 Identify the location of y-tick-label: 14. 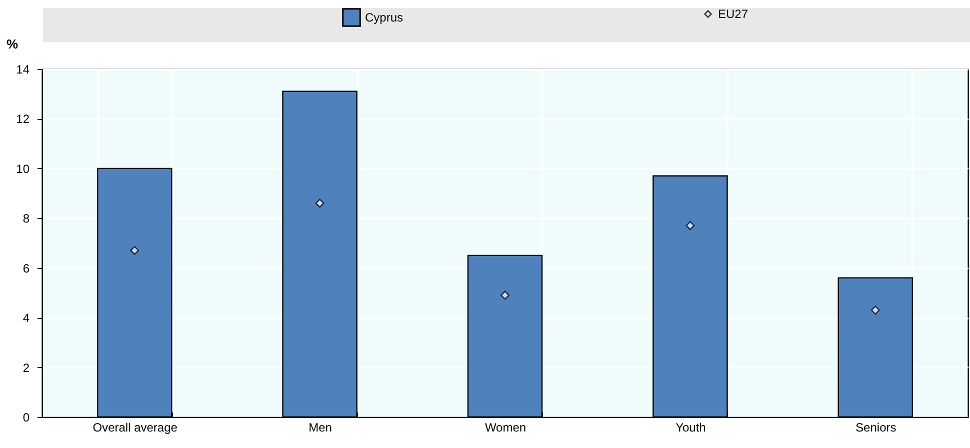
(23, 69).